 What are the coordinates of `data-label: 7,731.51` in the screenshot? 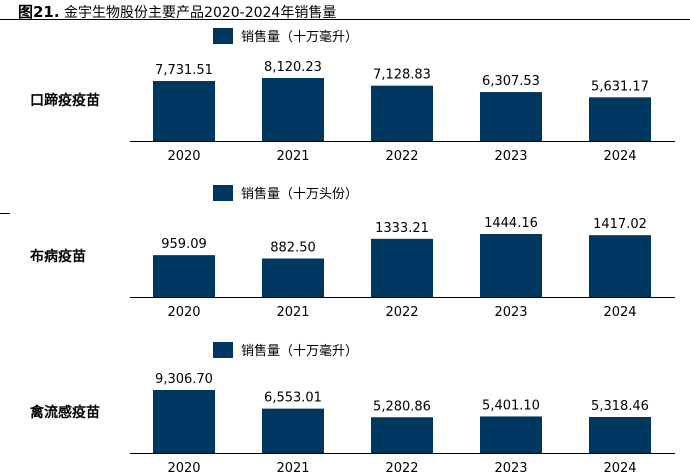 It's located at (184, 70).